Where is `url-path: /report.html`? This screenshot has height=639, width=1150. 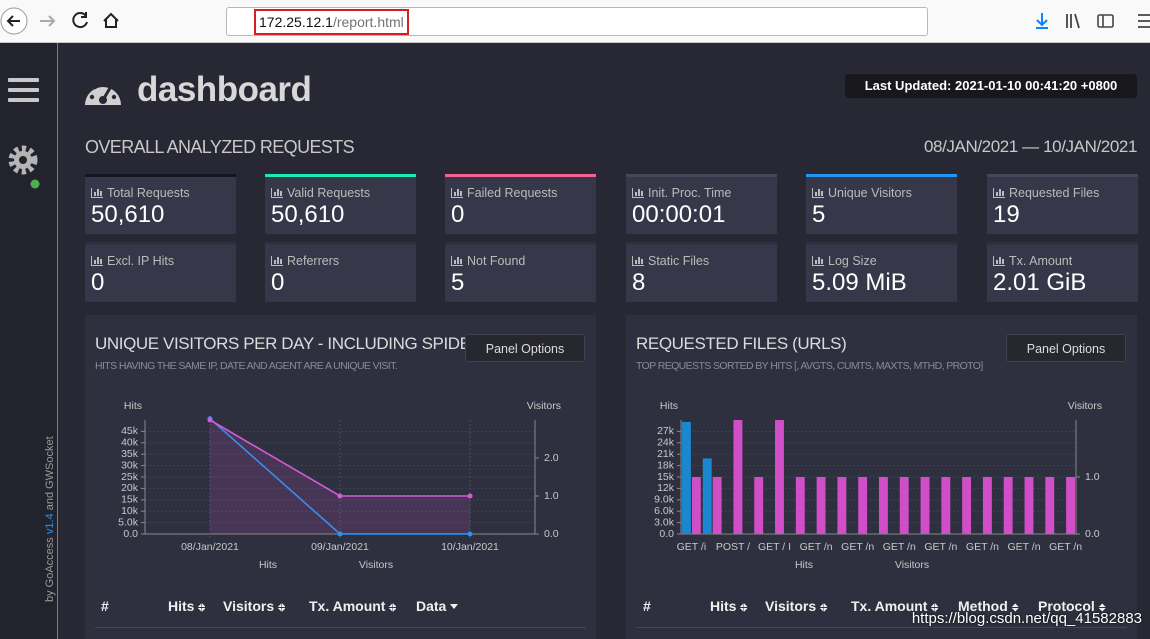 url-path: /report.html is located at coordinates (368, 22).